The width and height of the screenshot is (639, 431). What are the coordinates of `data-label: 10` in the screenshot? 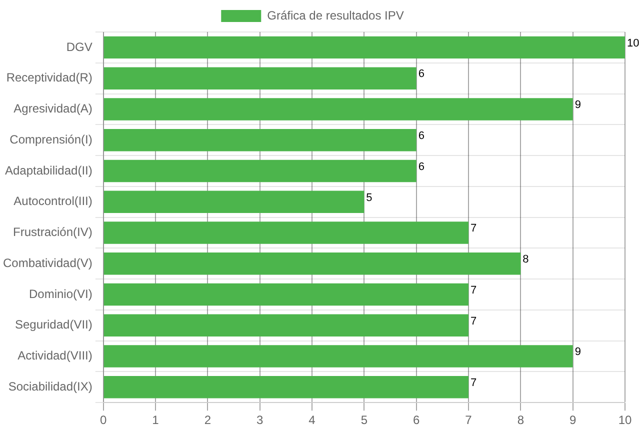 It's located at (633, 43).